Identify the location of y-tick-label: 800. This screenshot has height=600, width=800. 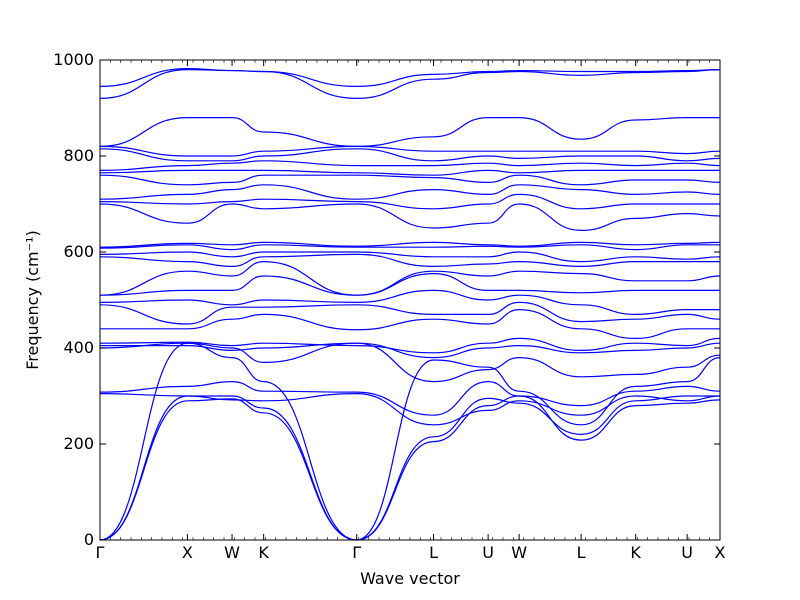
(78, 155).